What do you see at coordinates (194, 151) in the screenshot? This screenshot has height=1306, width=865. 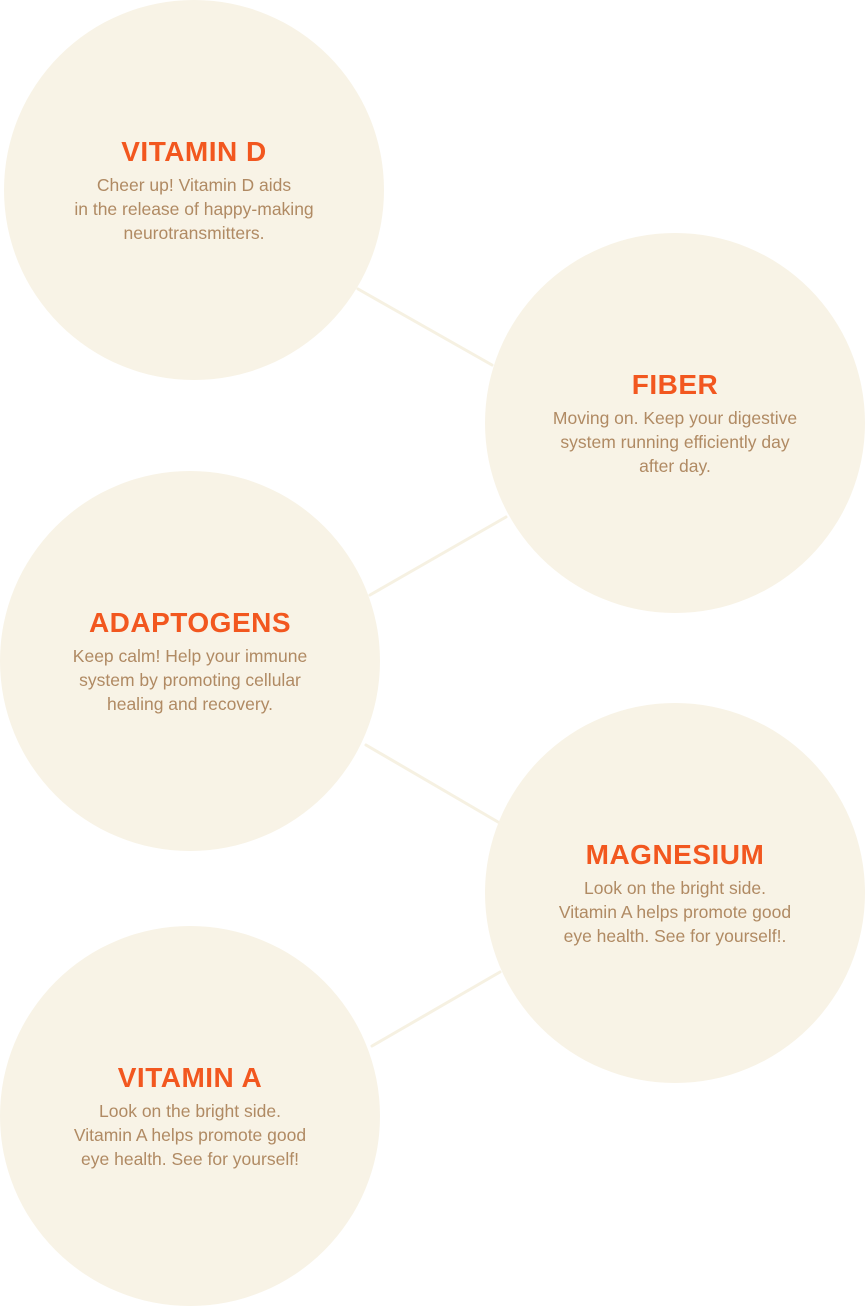 I see `nutrient-title: VITAMIN D` at bounding box center [194, 151].